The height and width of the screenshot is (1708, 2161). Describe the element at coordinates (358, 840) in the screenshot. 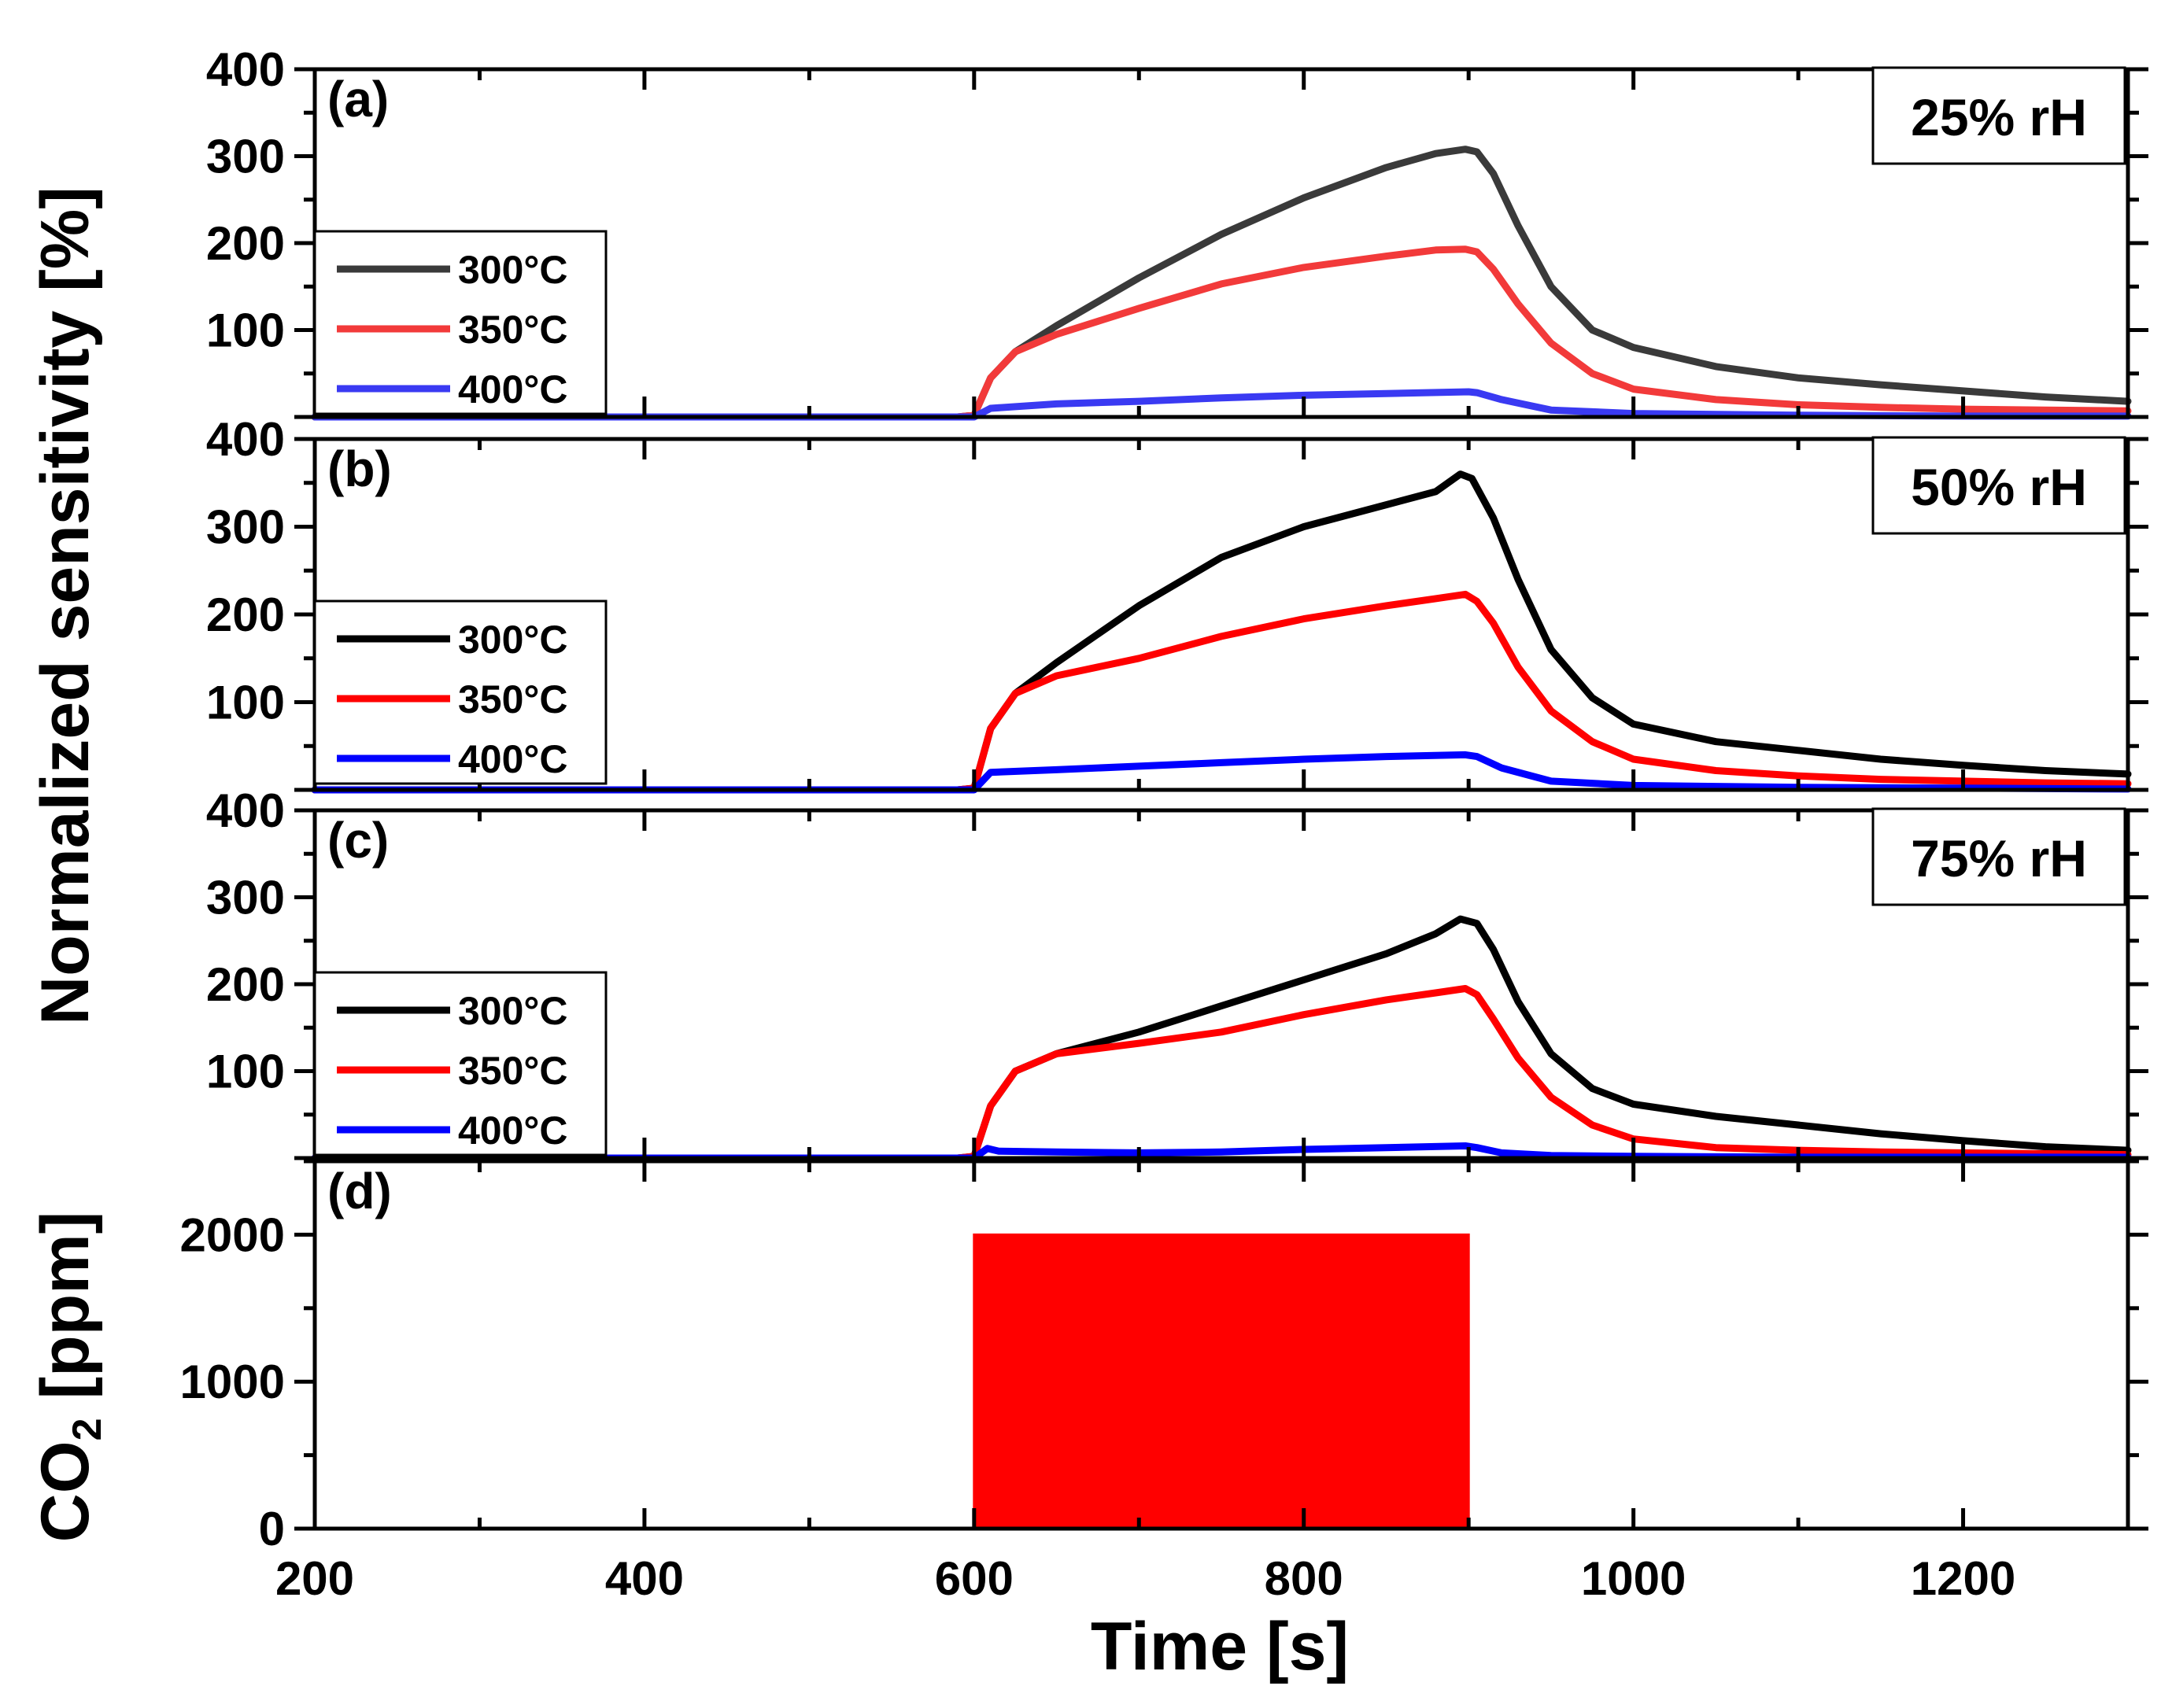

I see `panel-c-label: (c)` at that location.